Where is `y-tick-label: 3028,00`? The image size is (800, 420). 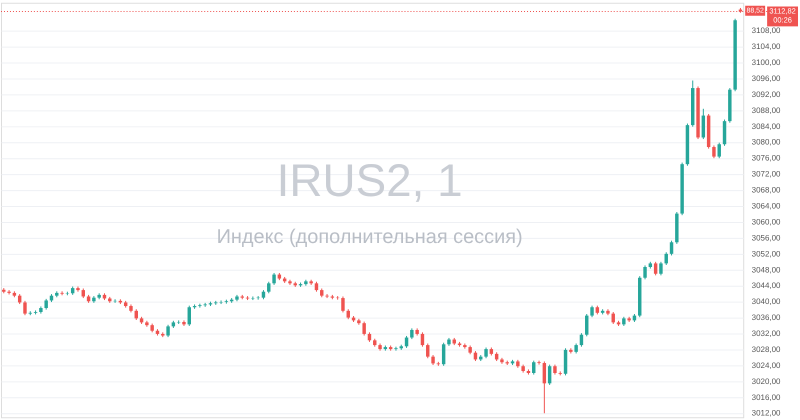 y-tick-label: 3028,00 is located at coordinates (767, 349).